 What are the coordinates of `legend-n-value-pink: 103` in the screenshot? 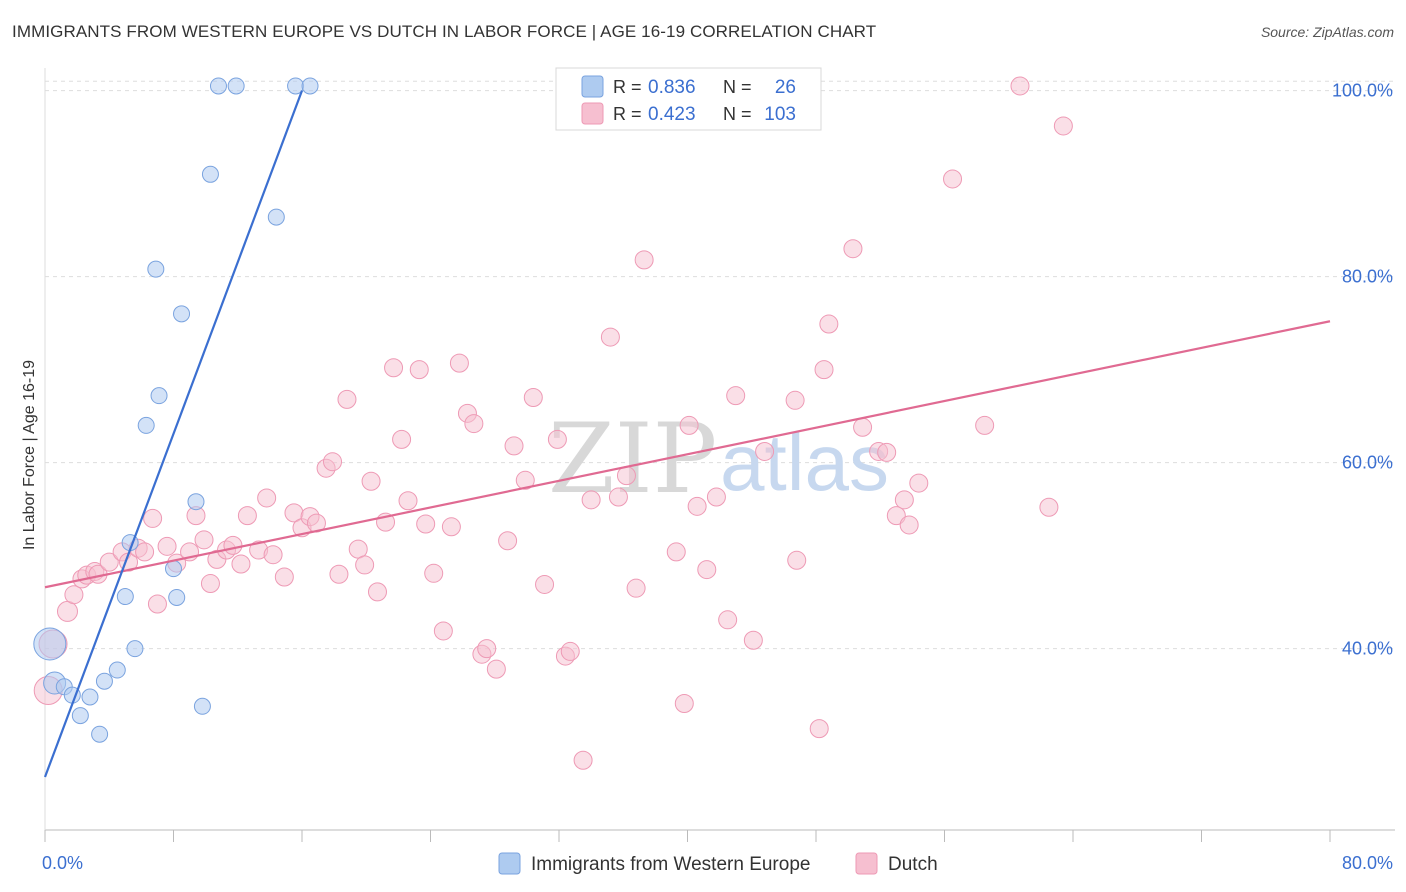 It's located at (780, 114).